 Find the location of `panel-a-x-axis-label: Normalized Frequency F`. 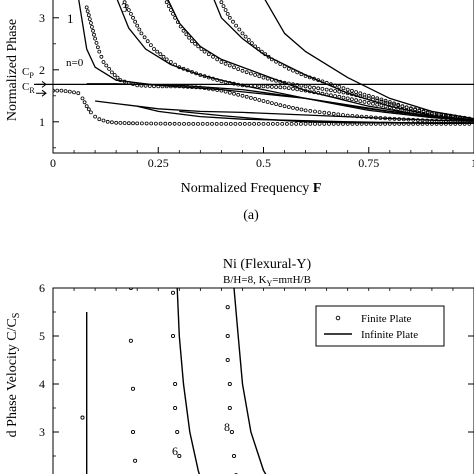

panel-a-x-axis-label: Normalized Frequency F is located at coordinates (251, 188).